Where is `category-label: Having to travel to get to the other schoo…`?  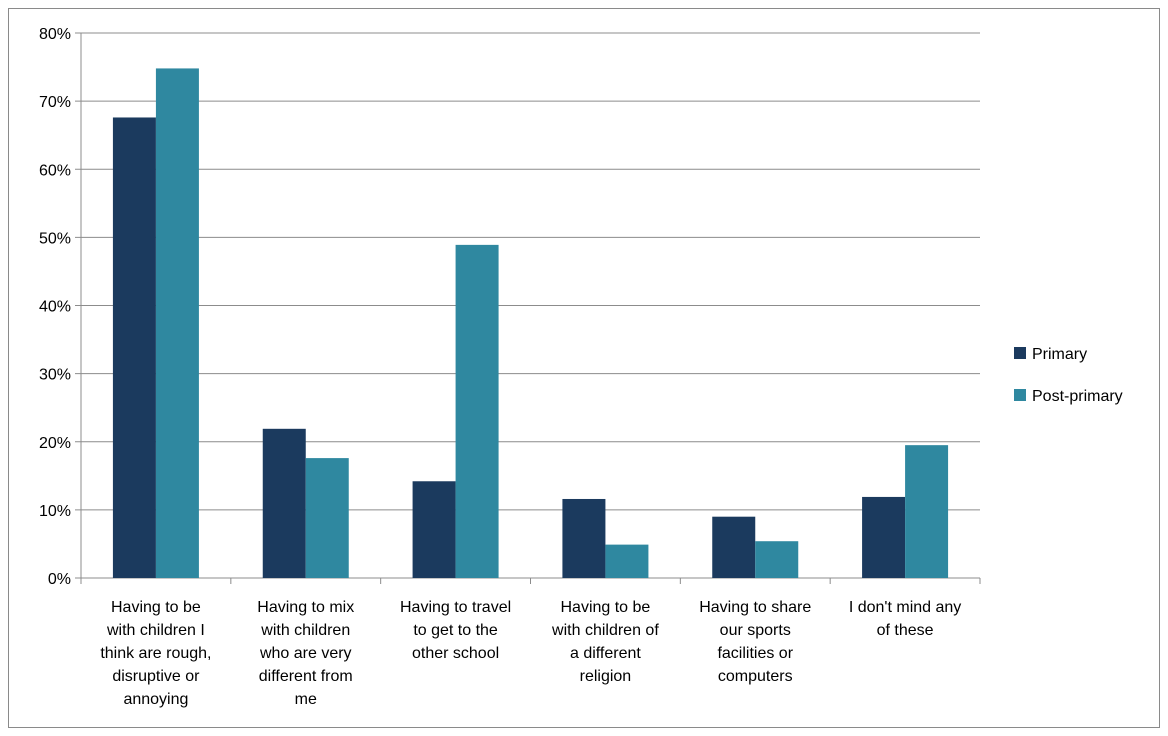 category-label: Having to travel to get to the other schoo… is located at coordinates (455, 630).